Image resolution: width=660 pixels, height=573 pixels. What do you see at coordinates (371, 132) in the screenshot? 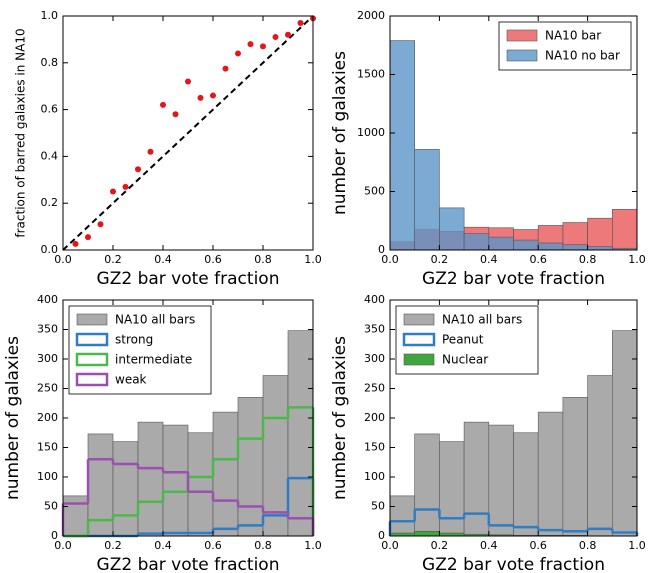
I see `y-tick-label: 1000` at bounding box center [371, 132].